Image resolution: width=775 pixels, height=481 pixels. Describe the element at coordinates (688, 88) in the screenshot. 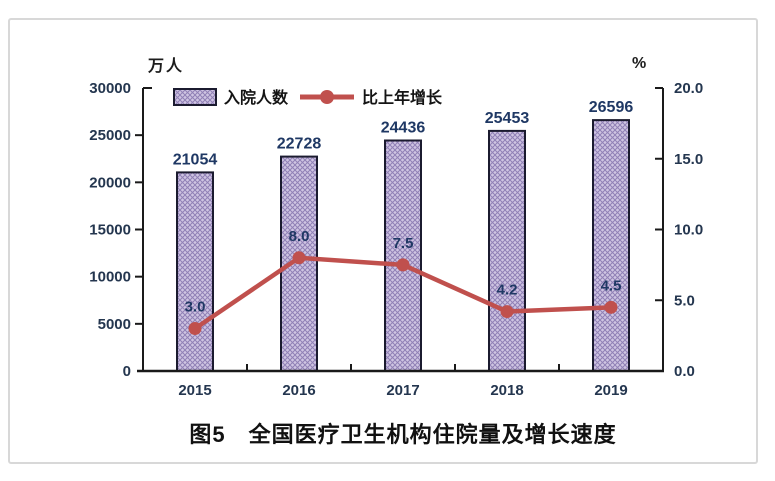

I see `right-tick-label: 20.0` at that location.